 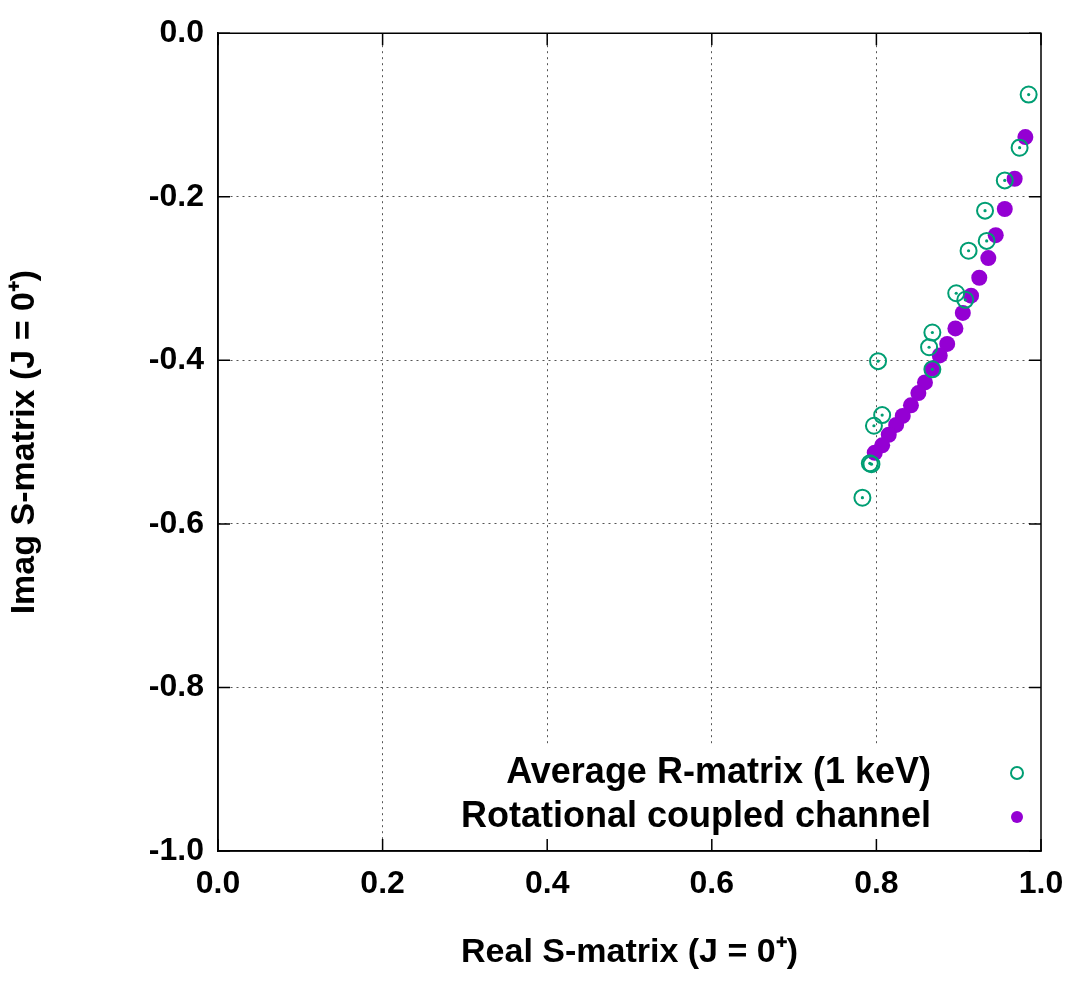 I want to click on y-tick-label: -0.6, so click(x=176, y=521).